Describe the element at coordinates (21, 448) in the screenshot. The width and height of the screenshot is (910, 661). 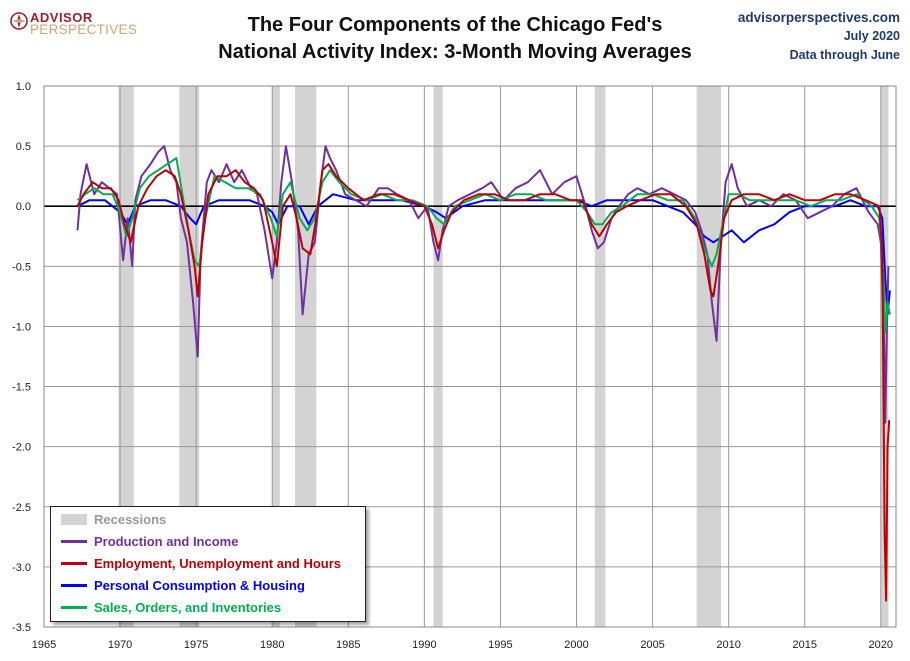
I see `y-tick-label-6: -2.0` at that location.